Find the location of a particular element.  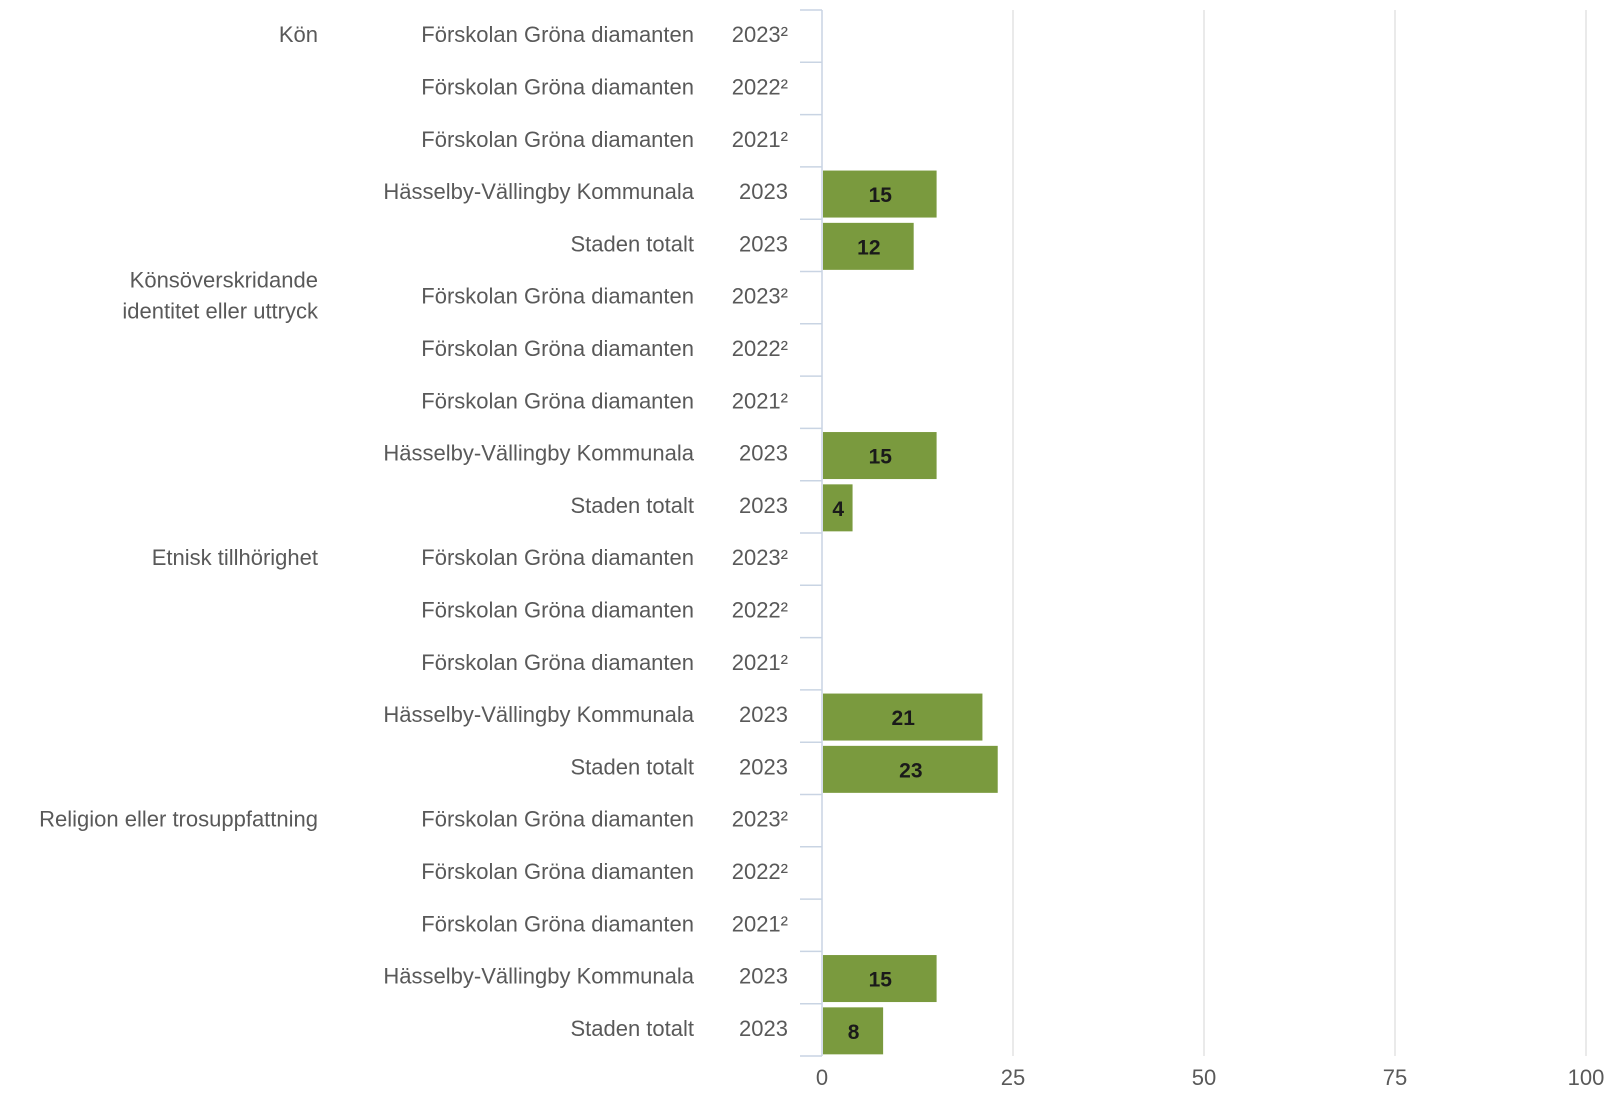

data-label: 4 is located at coordinates (838, 509).